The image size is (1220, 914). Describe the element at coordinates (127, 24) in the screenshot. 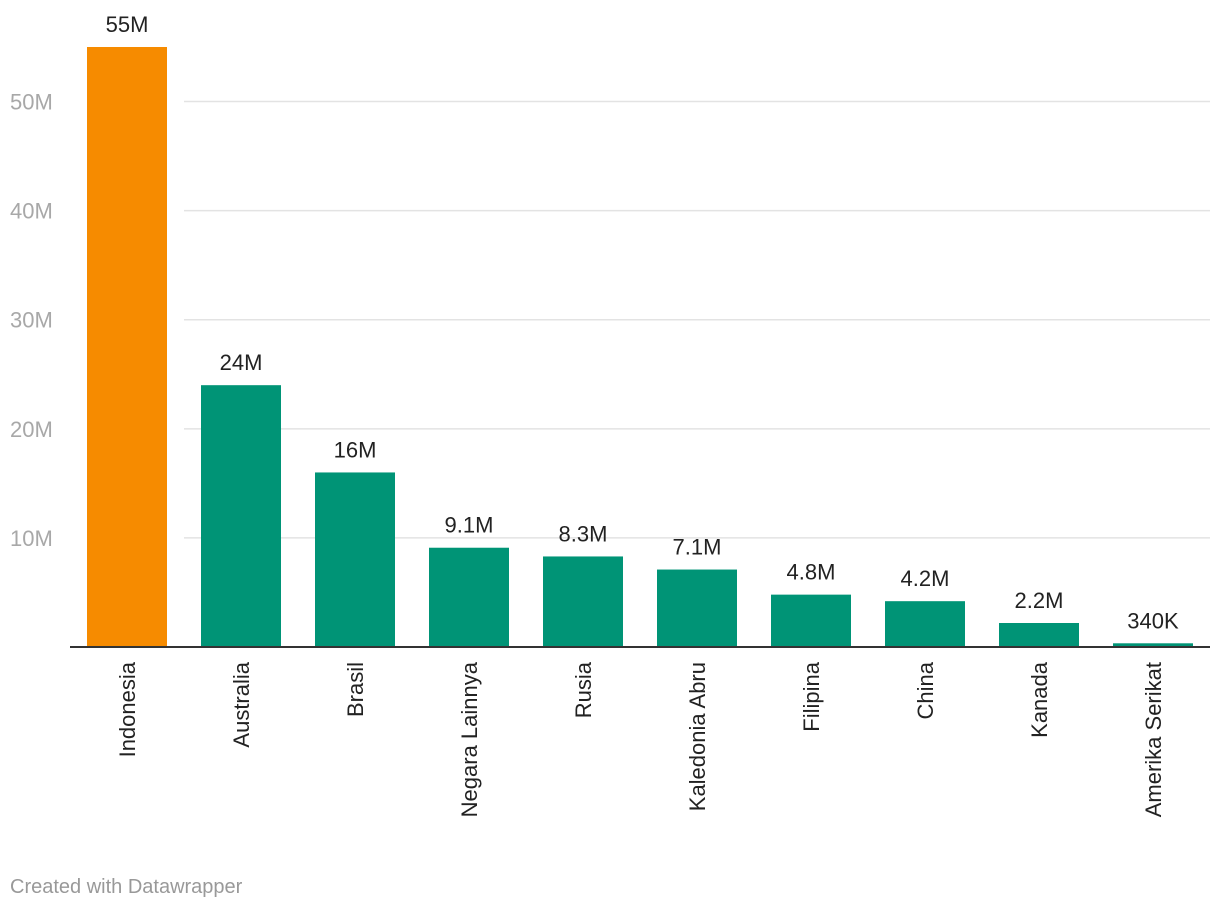

I see `data-label: 55M` at that location.